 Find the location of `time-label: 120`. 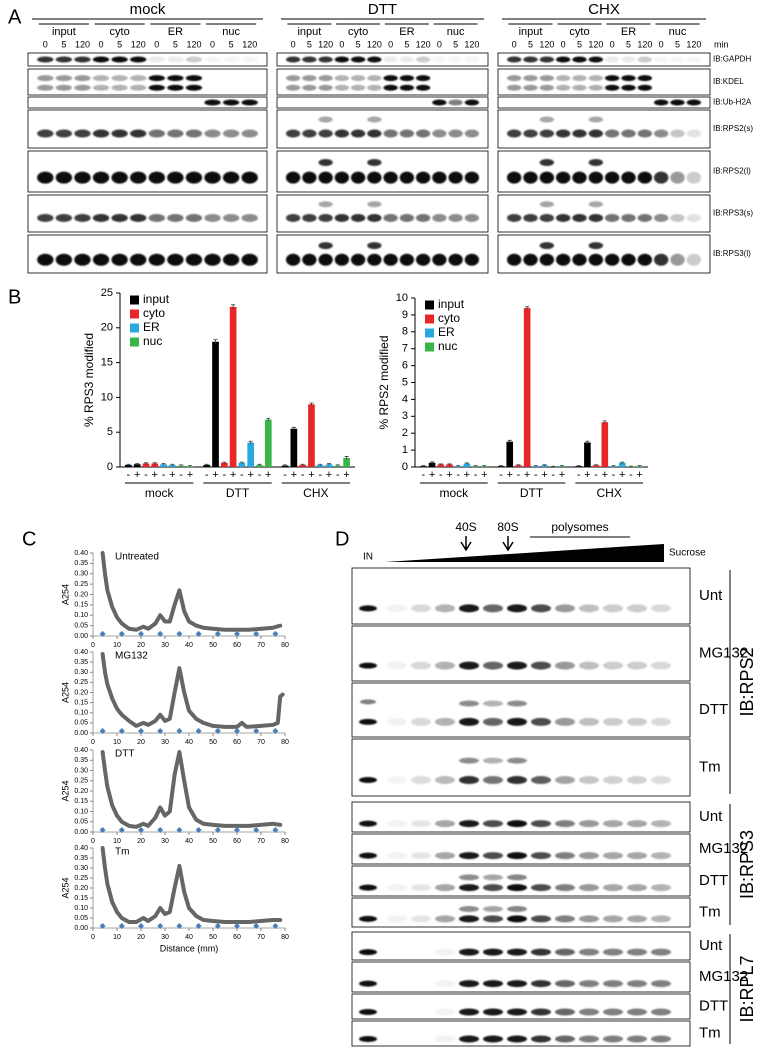

time-label: 120 is located at coordinates (693, 44).